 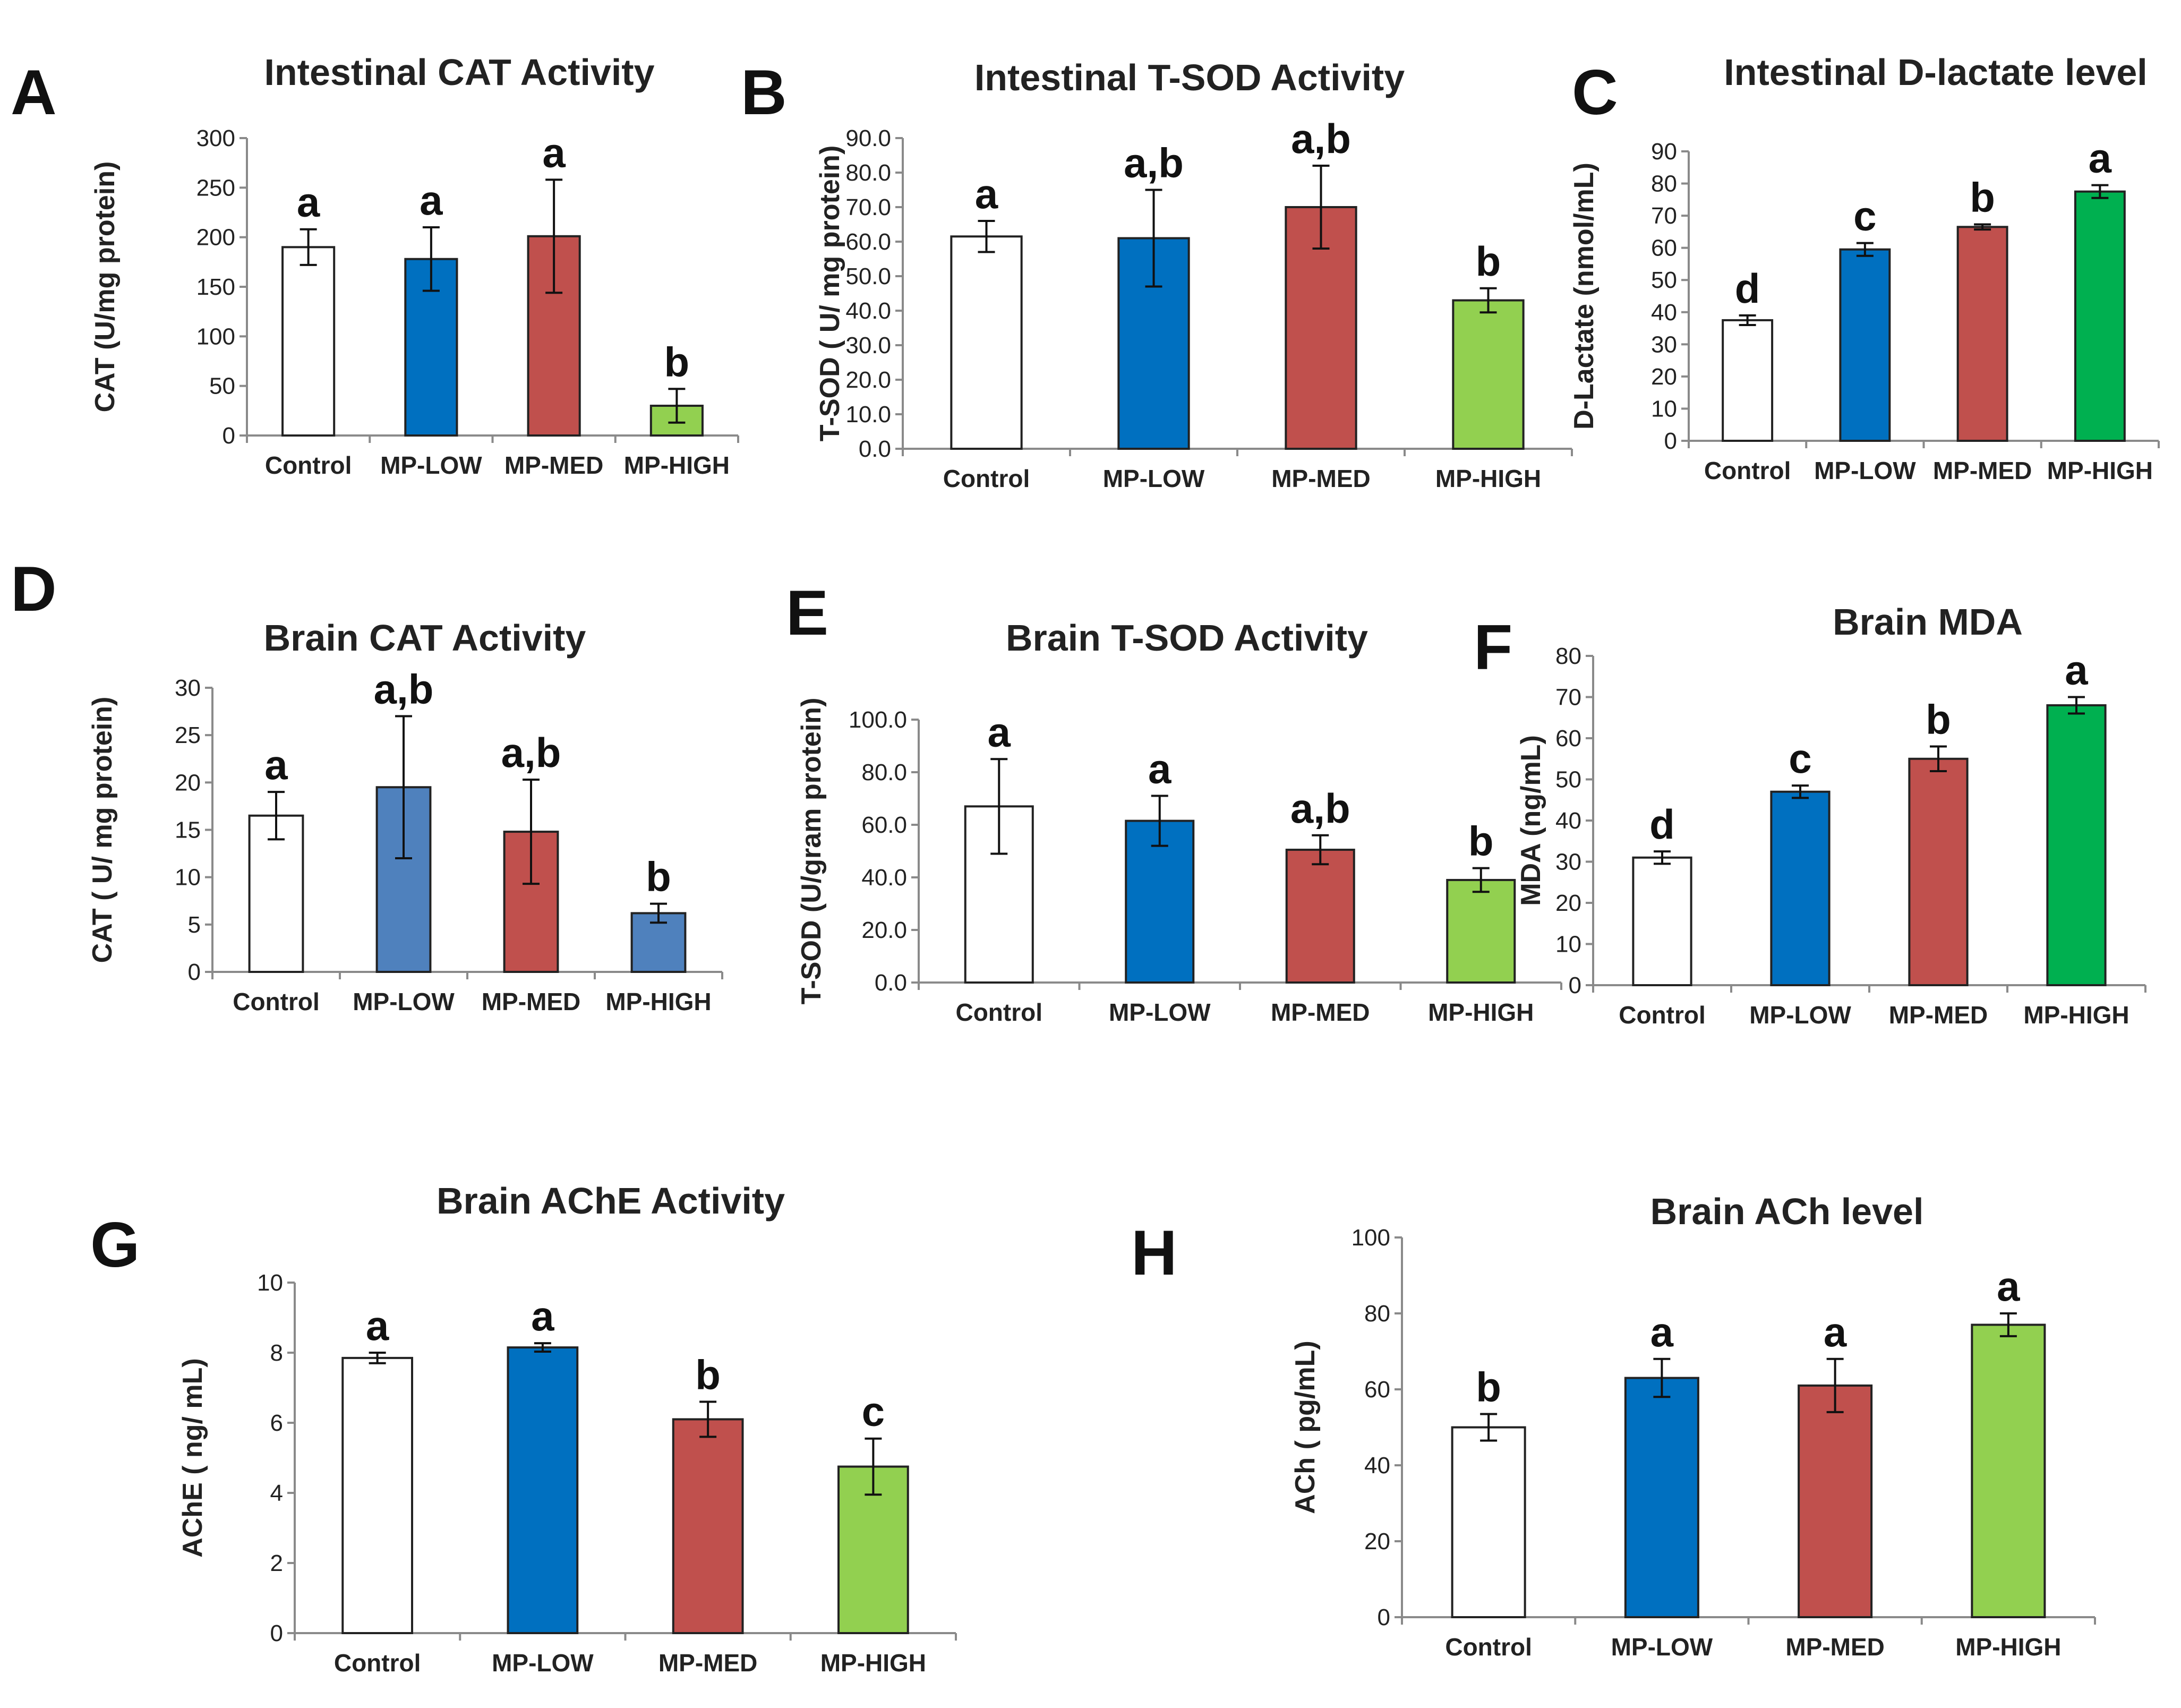 I want to click on y-tick-label: 250, so click(x=215, y=188).